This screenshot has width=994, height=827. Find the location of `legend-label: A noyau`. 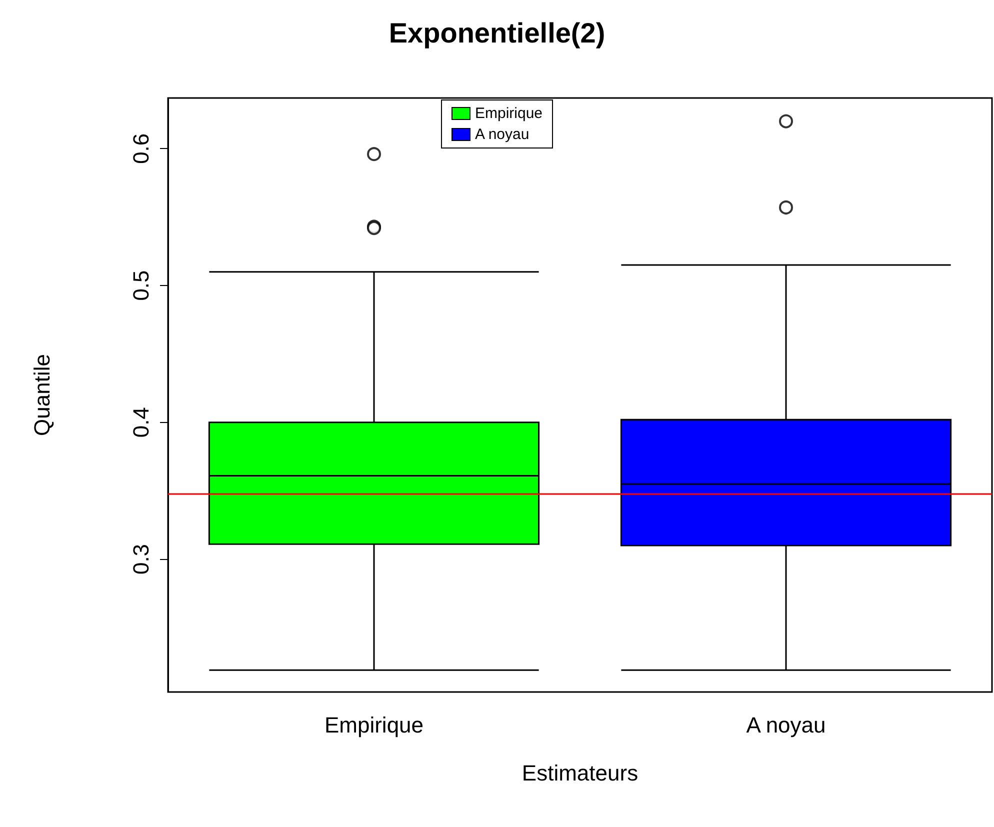

legend-label: A noyau is located at coordinates (502, 134).